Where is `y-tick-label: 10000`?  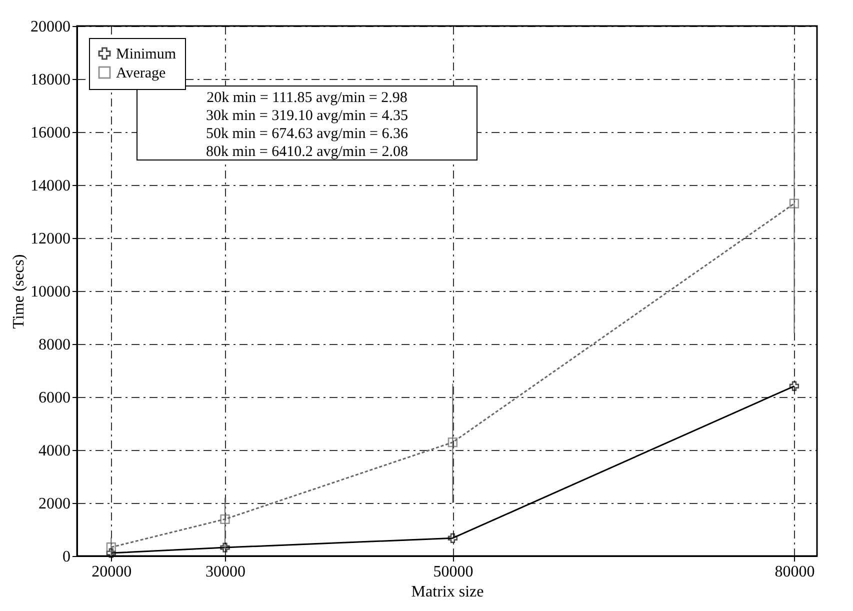 y-tick-label: 10000 is located at coordinates (50, 292).